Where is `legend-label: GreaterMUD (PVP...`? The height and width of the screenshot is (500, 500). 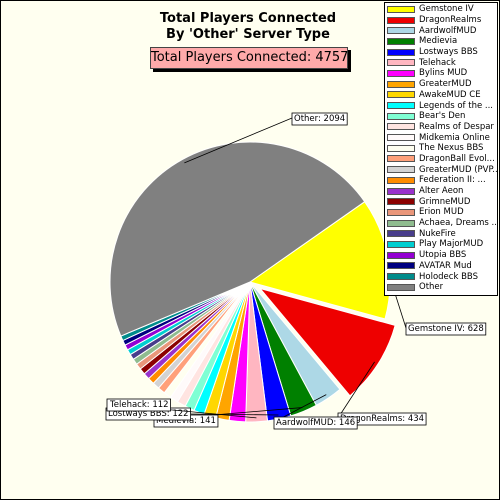
legend-label: GreaterMUD (PVP... is located at coordinates (458, 169).